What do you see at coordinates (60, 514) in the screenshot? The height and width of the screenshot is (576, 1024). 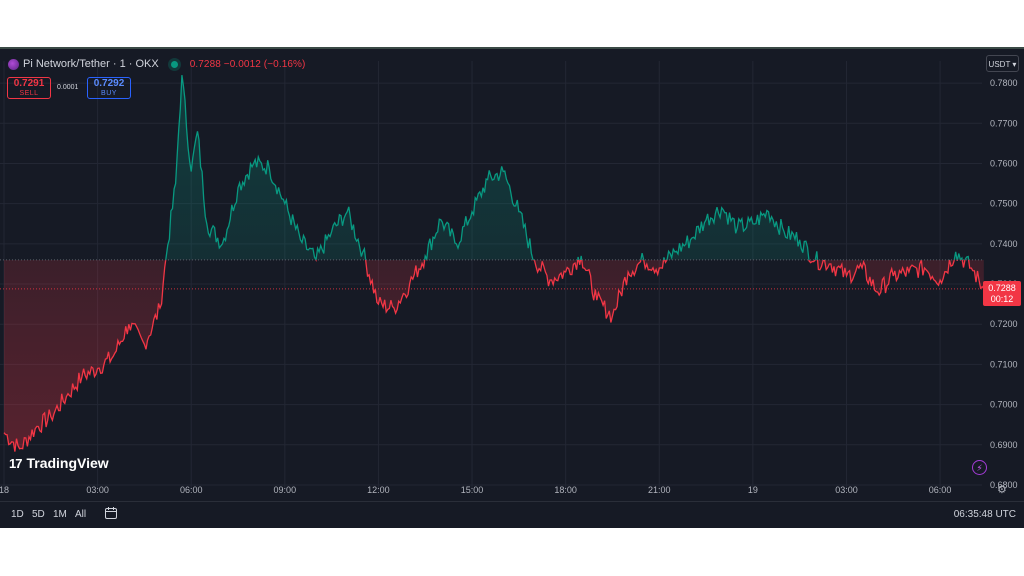 I see `range-1m-button: 1M` at bounding box center [60, 514].